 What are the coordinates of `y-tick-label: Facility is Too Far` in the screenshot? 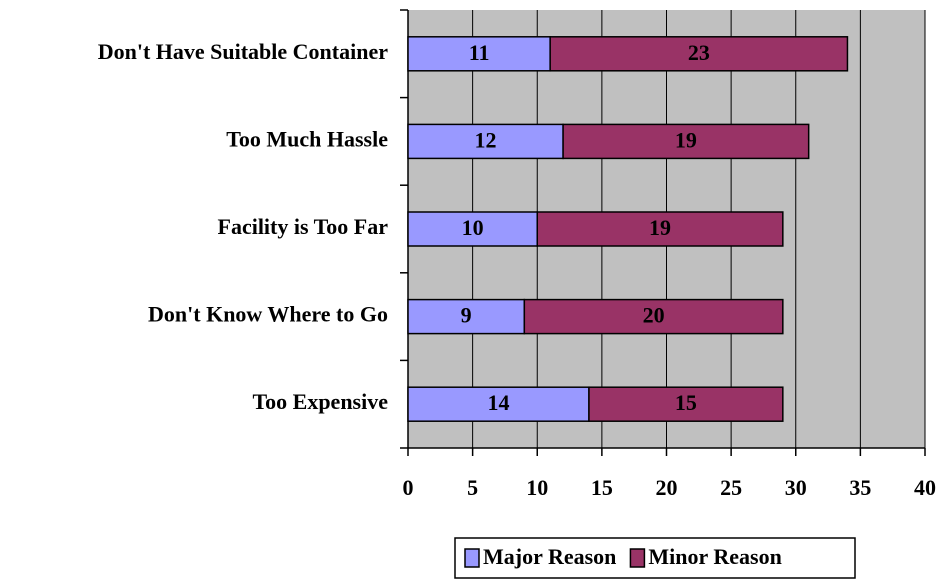 It's located at (303, 226).